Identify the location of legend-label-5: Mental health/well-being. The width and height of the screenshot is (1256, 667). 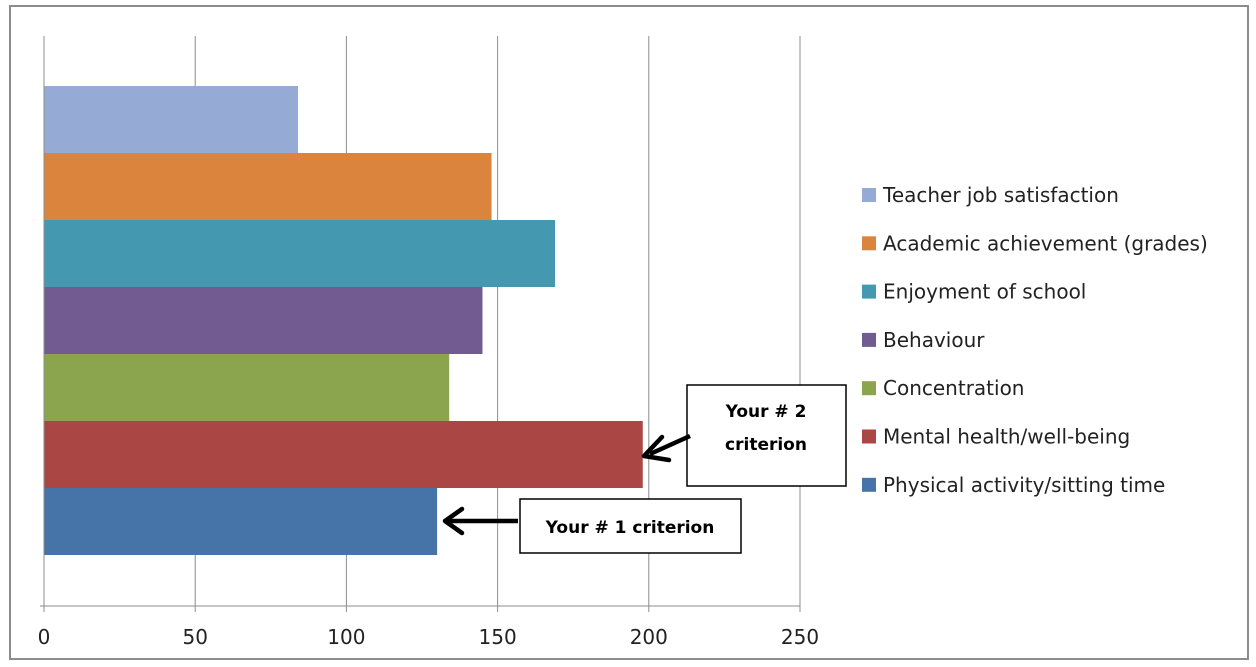
(1006, 437).